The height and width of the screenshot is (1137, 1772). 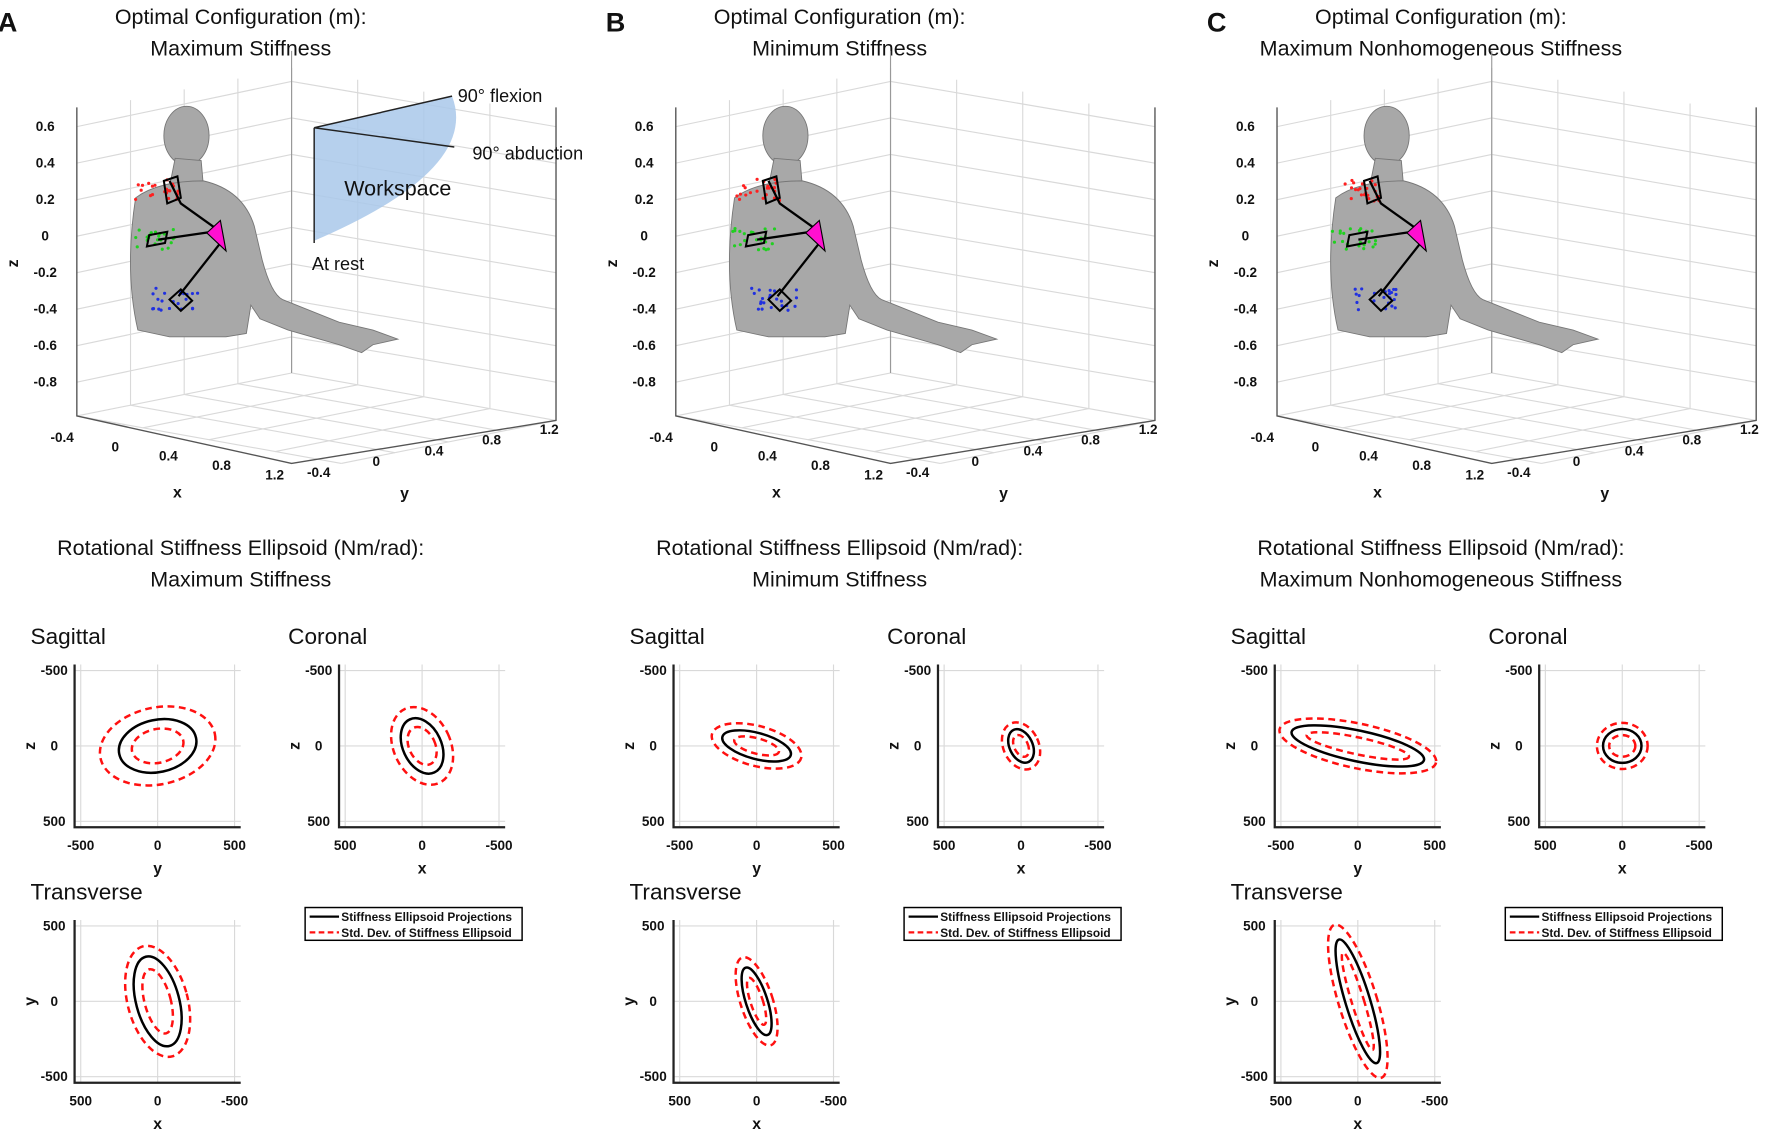 What do you see at coordinates (404, 493) in the screenshot?
I see `y-axis-label: y` at bounding box center [404, 493].